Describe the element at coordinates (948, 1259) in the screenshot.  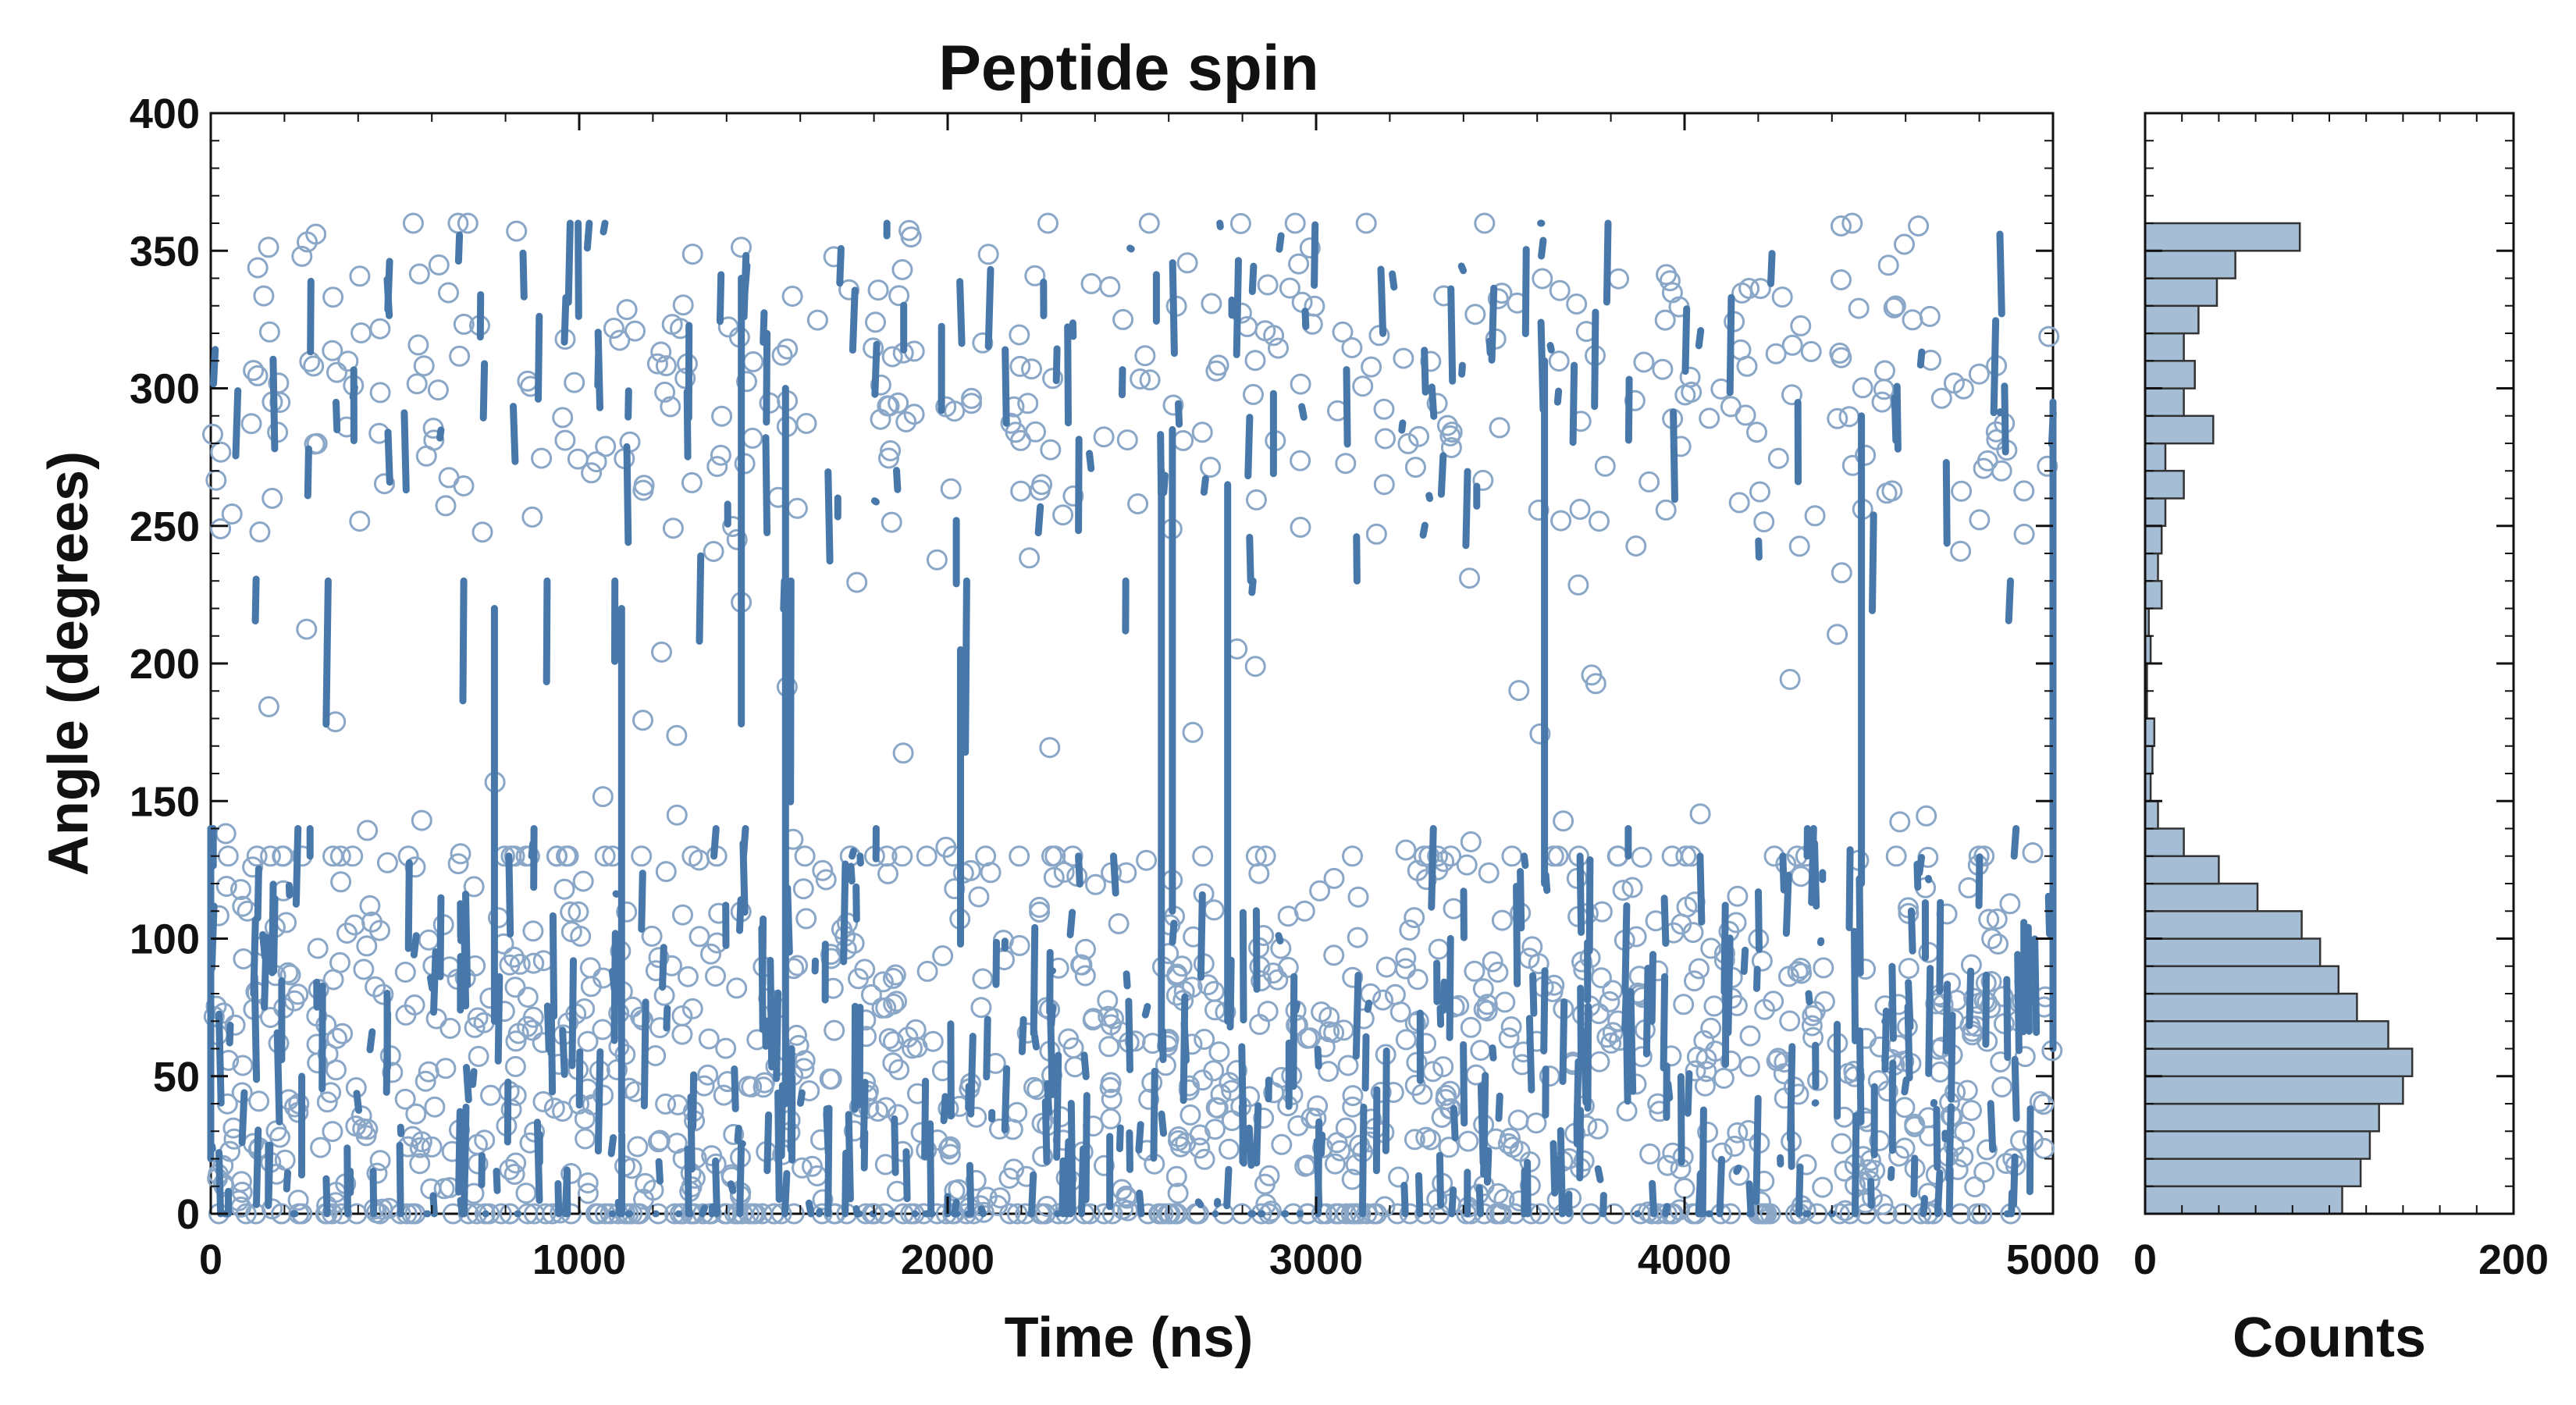
I see `x-tick-label: 2000` at that location.